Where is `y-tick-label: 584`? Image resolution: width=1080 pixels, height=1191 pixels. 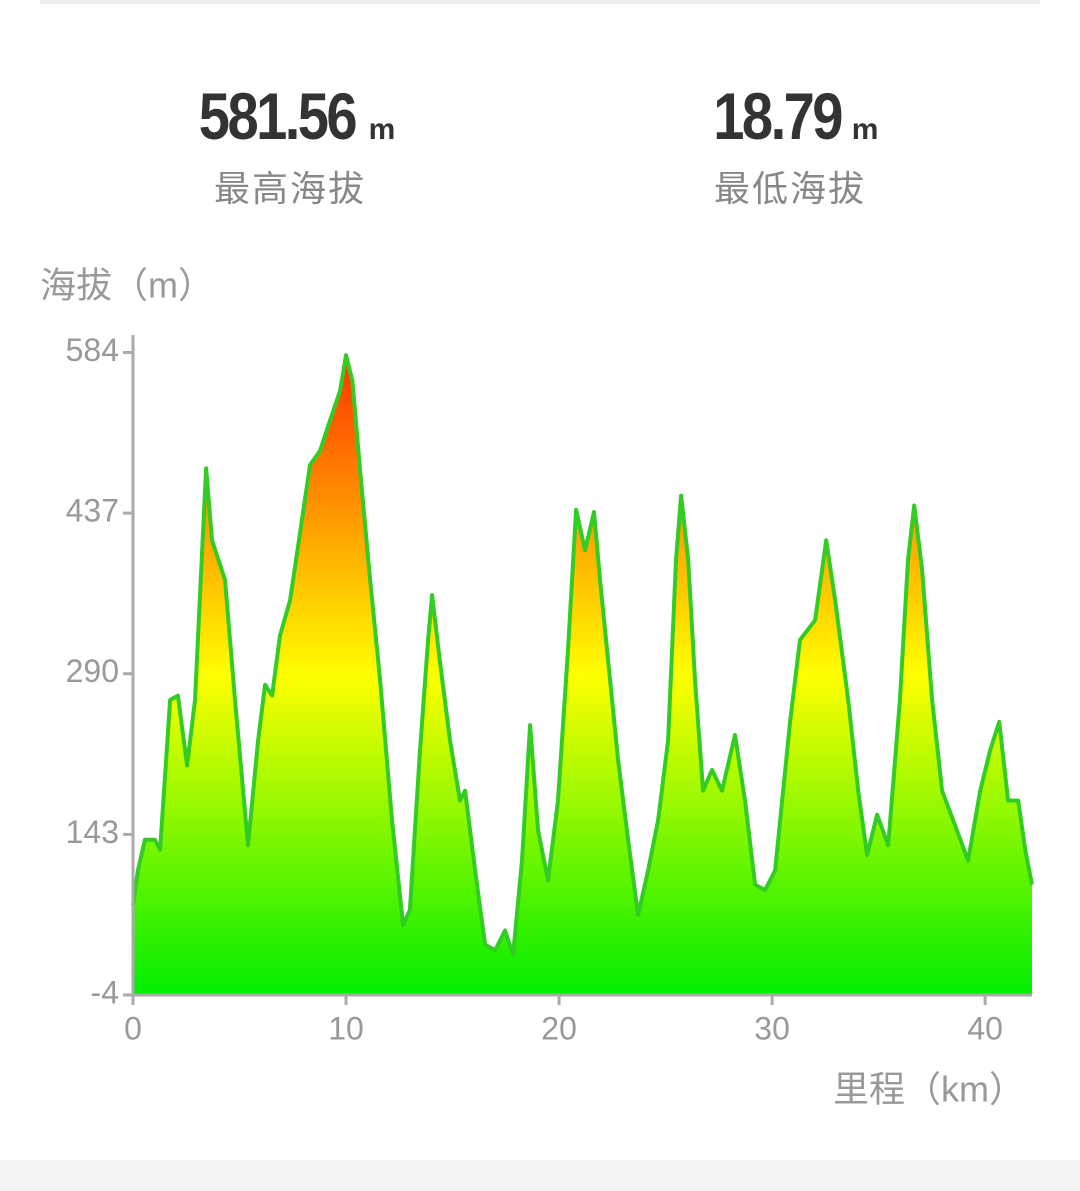
y-tick-label: 584 is located at coordinates (92, 350).